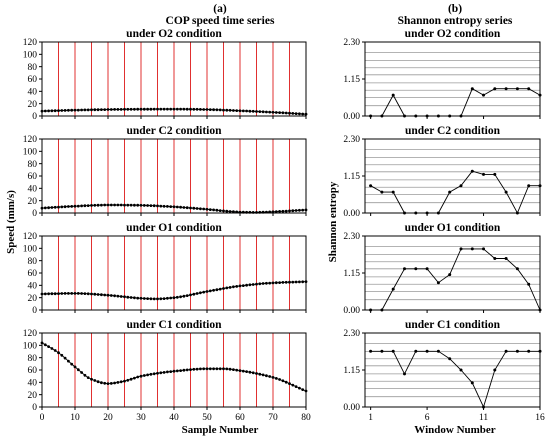 The width and height of the screenshot is (550, 438). I want to click on entropy-o2-ytick-label-1: 1.15, so click(351, 80).